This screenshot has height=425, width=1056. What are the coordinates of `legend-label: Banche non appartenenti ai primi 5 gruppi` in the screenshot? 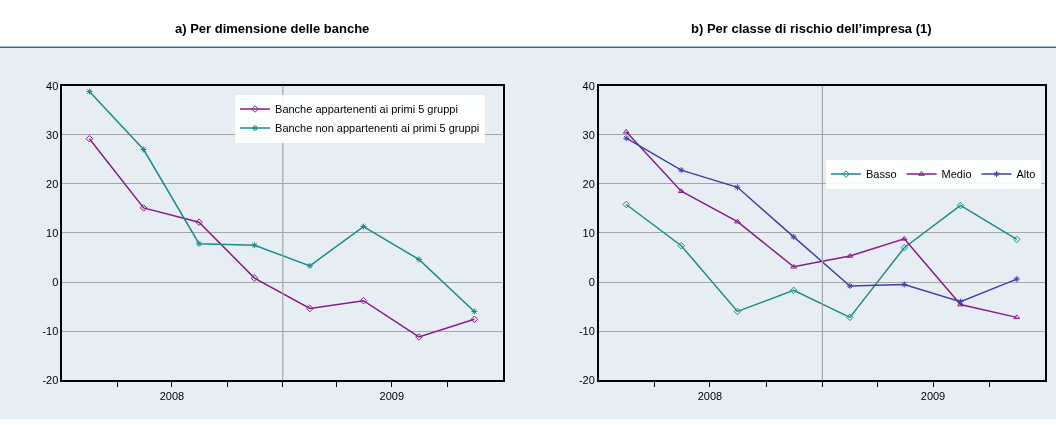 It's located at (377, 128).